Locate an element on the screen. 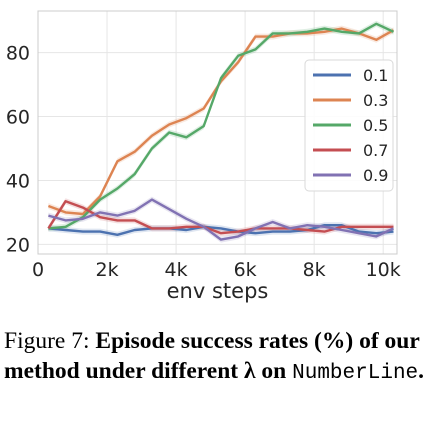  legend-label: 0.5 is located at coordinates (375, 125).